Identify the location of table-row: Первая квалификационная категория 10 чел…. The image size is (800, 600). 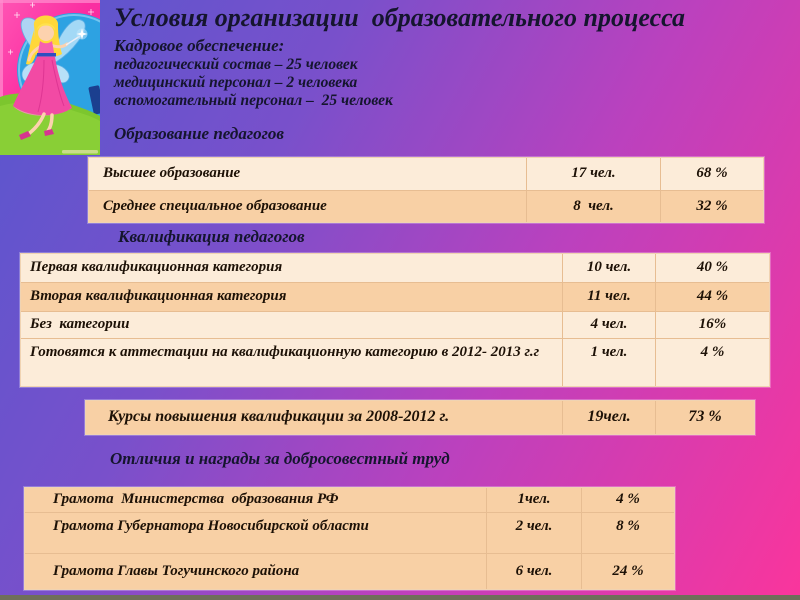
(395, 268).